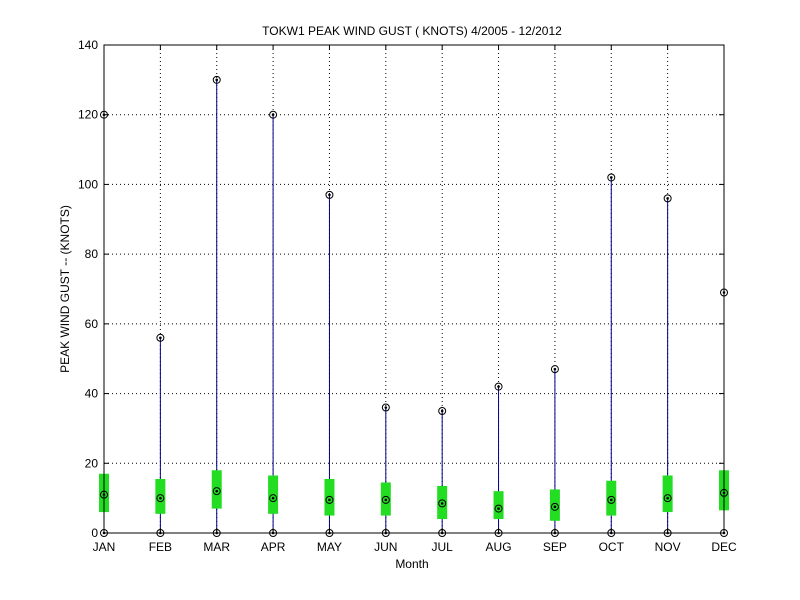 This screenshot has height=600, width=800. Describe the element at coordinates (92, 254) in the screenshot. I see `y-tick-label: 80` at that location.